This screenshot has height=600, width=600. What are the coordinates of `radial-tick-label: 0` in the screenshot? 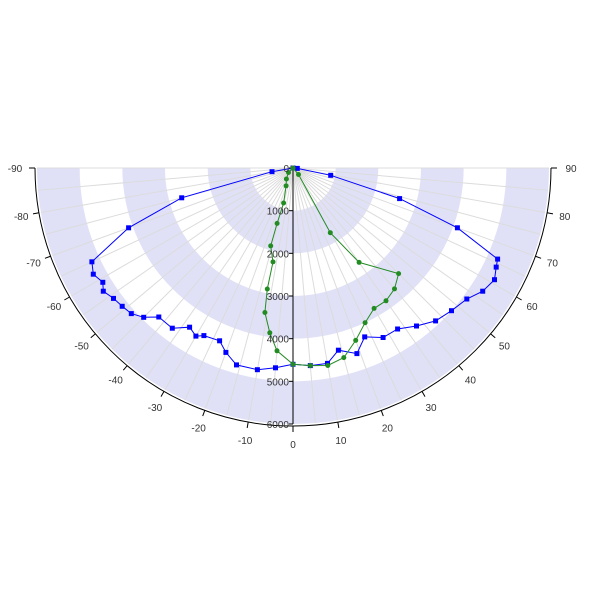 It's located at (286, 169).